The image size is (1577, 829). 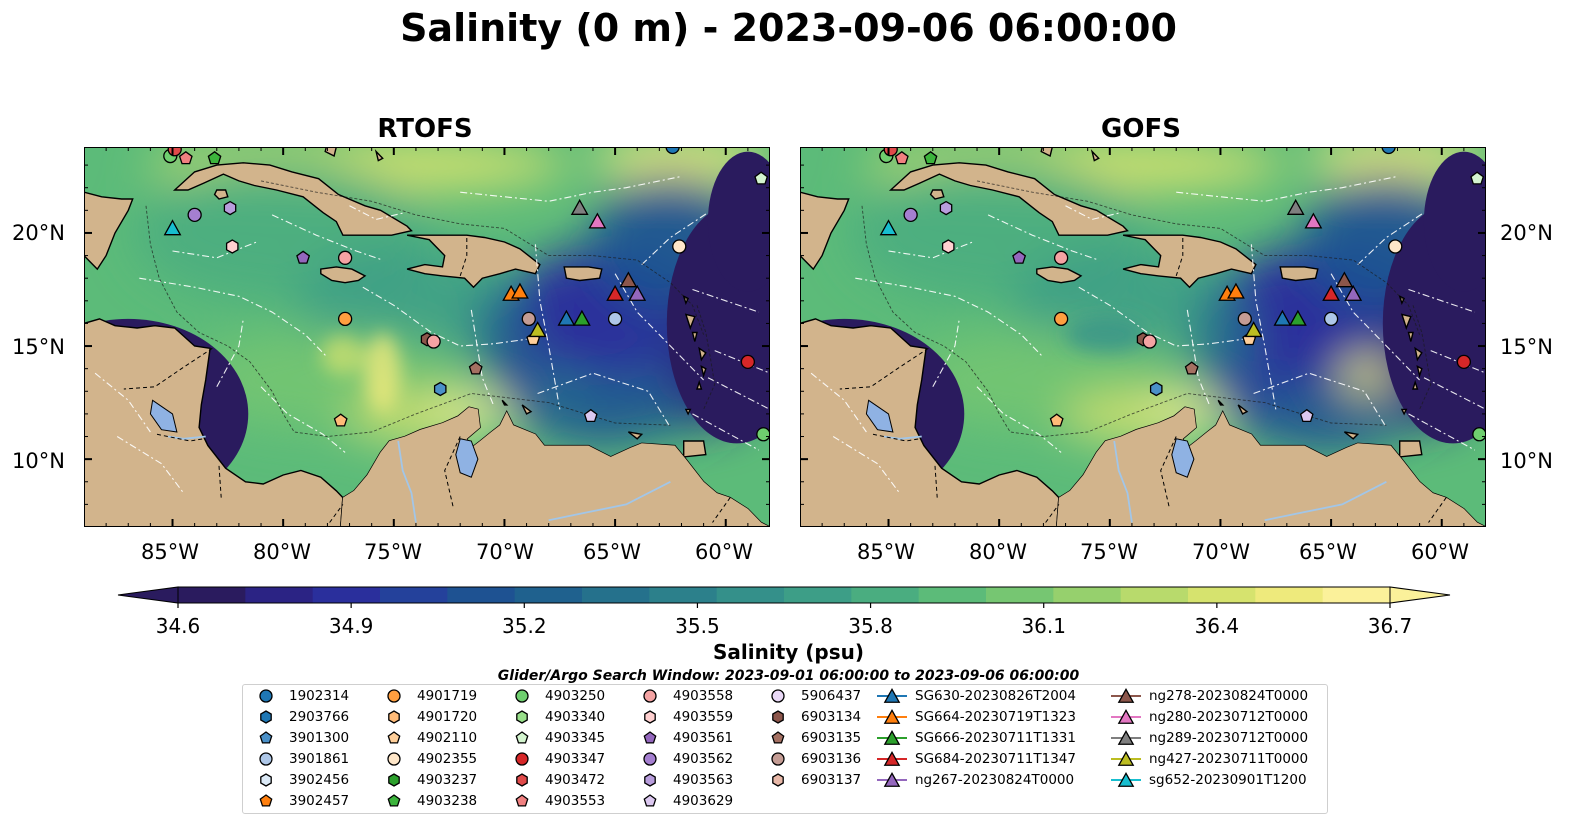 What do you see at coordinates (148, 595) in the screenshot?
I see `colorbar-extend-low` at bounding box center [148, 595].